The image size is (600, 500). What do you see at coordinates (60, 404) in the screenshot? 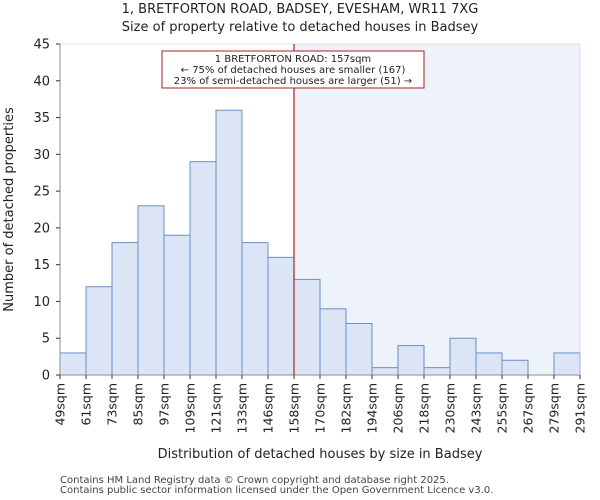
I see `x-tick-label-49sqm: 49sqm` at bounding box center [60, 404].